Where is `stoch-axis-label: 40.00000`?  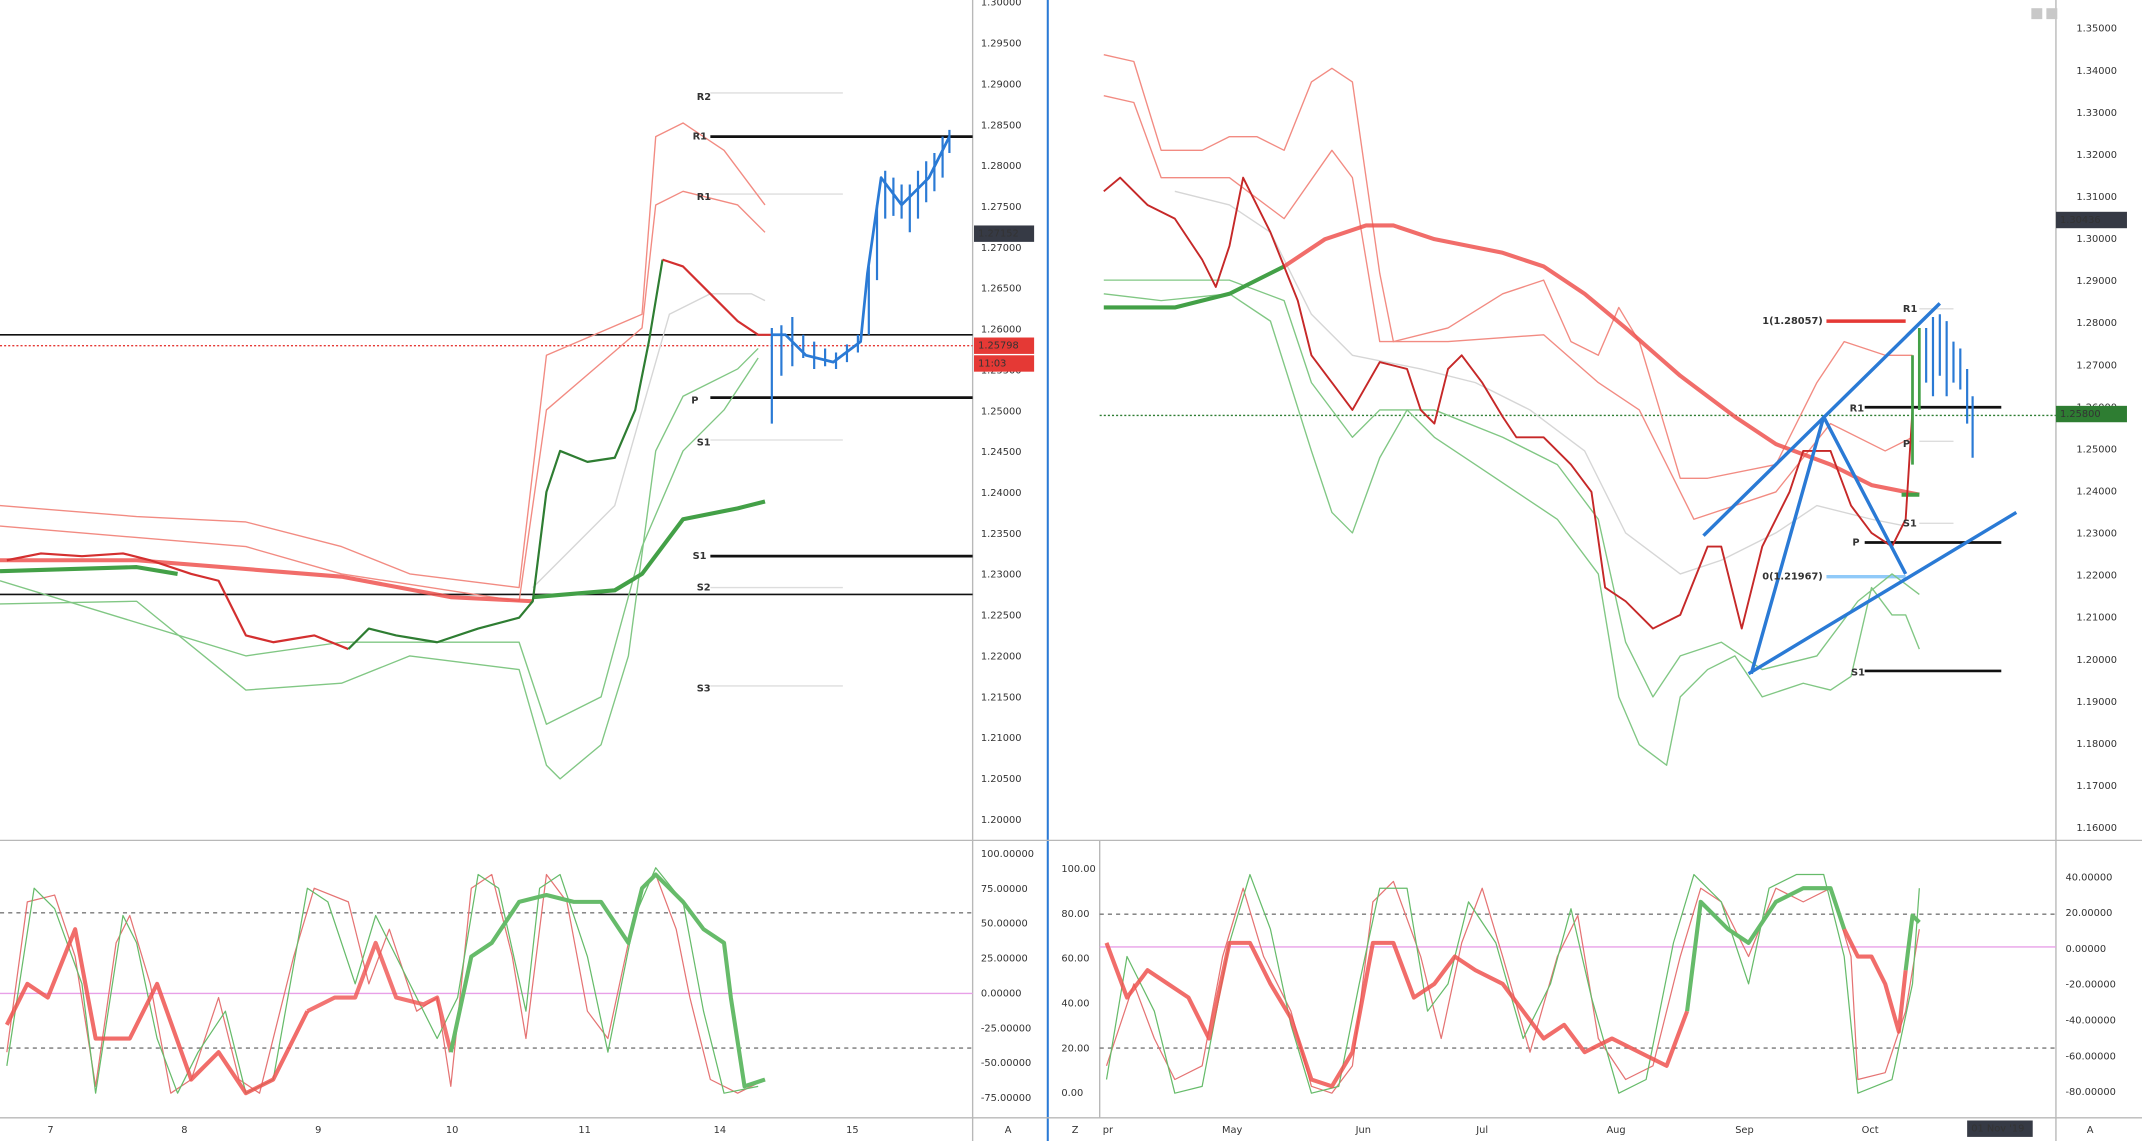 stoch-axis-label: 40.00000 is located at coordinates (2088, 877).